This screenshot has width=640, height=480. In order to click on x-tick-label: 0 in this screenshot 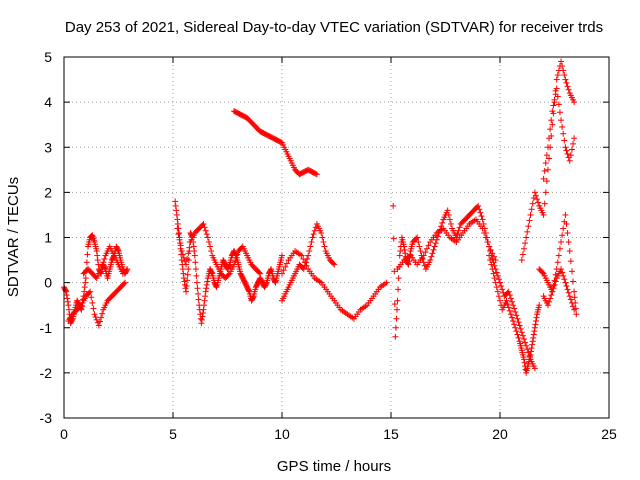, I will do `click(64, 434)`.